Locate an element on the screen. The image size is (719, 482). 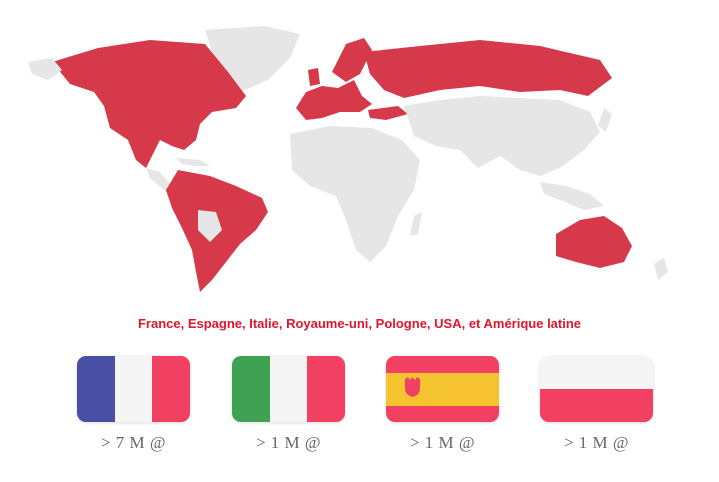
map-africa is located at coordinates (355, 194).